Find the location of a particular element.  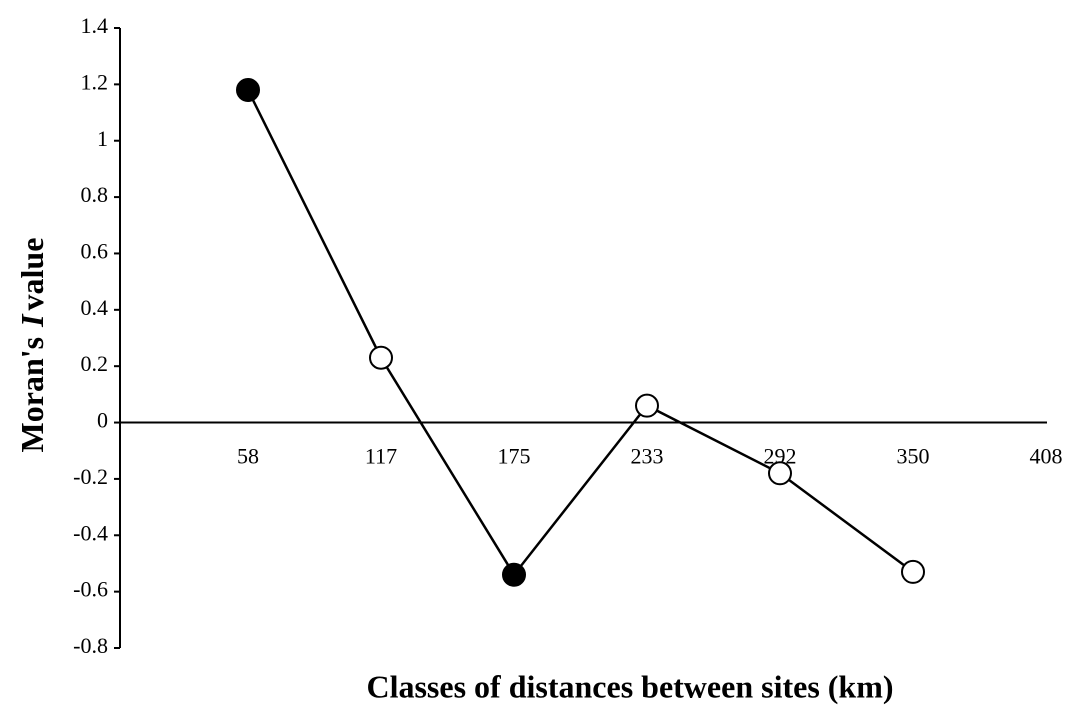

y-tick-label: 0.6 is located at coordinates (95, 251).